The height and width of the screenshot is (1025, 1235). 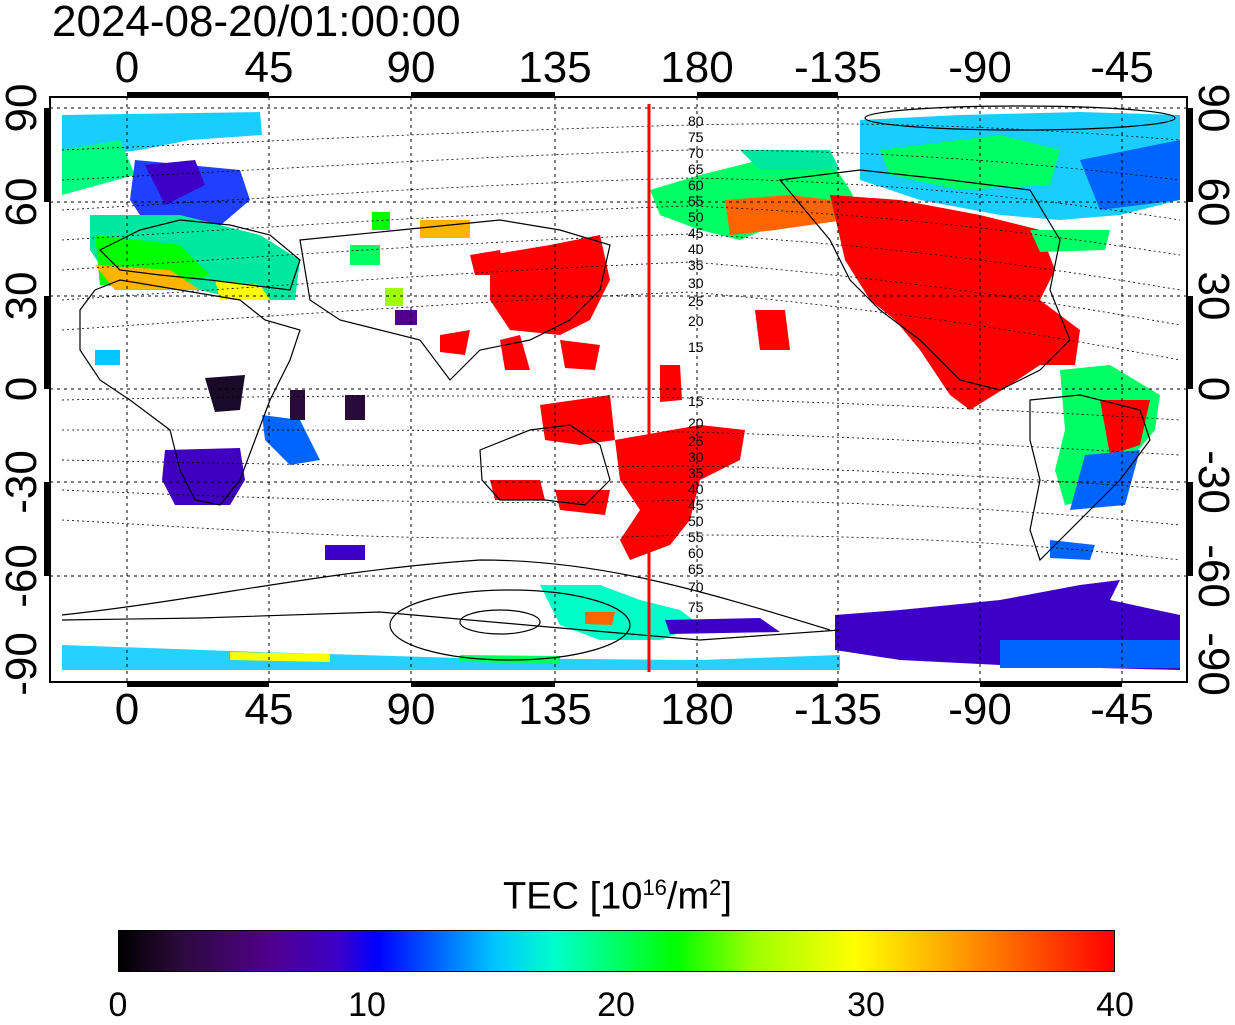 What do you see at coordinates (696, 169) in the screenshot?
I see `contour-label-north: 65` at bounding box center [696, 169].